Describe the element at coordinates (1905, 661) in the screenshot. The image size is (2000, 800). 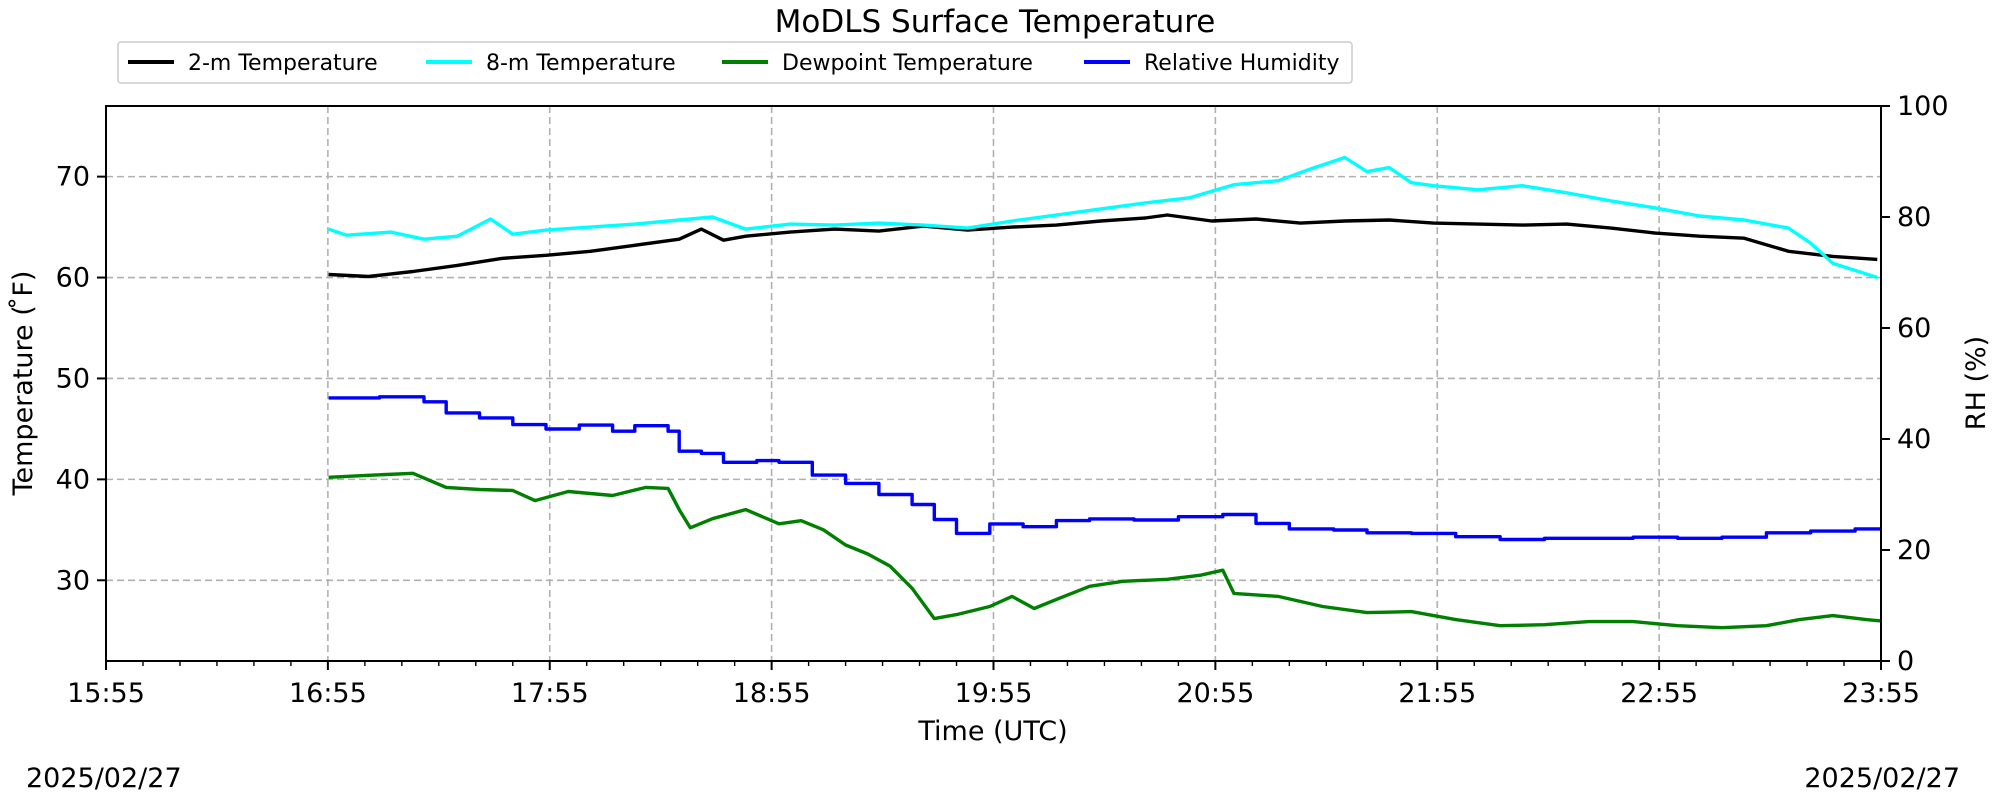
I see `y2-tick-label: 0` at that location.